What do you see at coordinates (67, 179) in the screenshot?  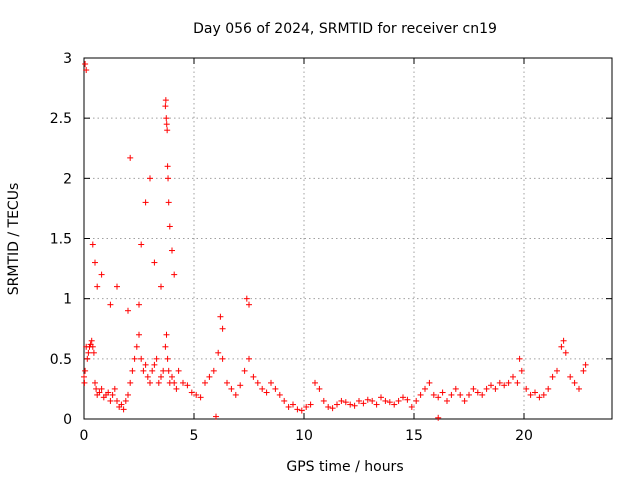 I see `y-tick-label: 2` at bounding box center [67, 179].